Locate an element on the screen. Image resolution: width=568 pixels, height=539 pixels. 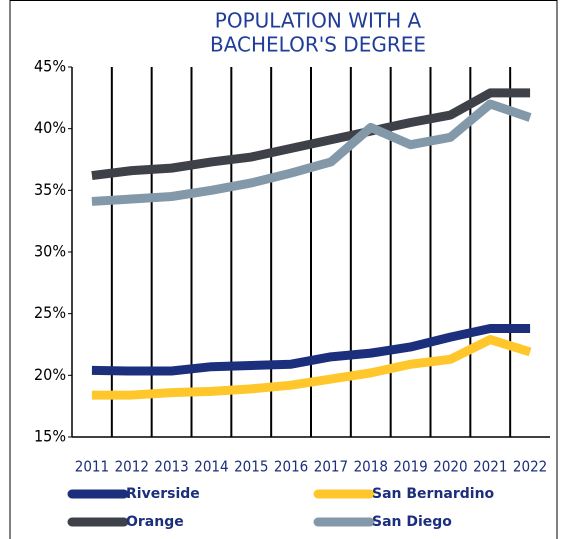
x-tick-label: 2016 is located at coordinates (291, 467).